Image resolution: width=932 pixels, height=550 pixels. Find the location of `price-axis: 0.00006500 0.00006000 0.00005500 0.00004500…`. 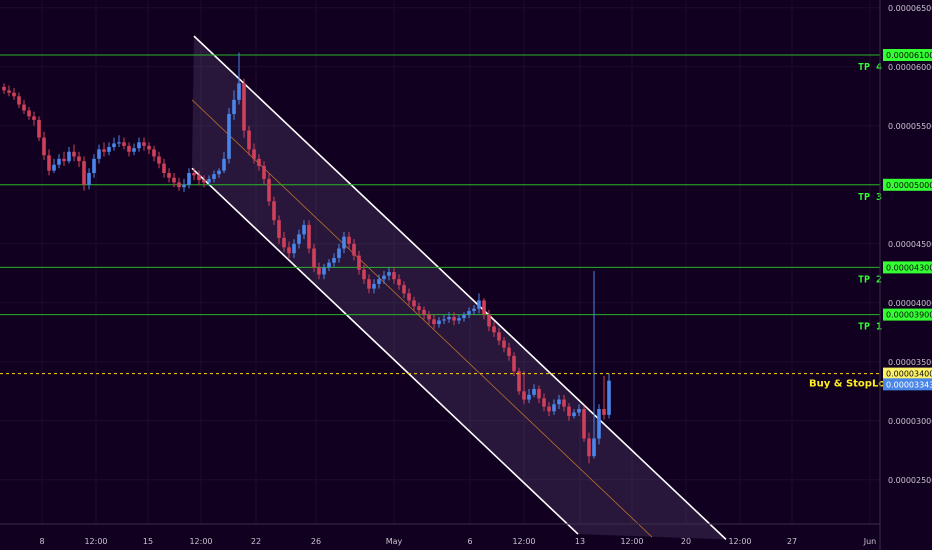

price-axis: 0.00006500 0.00006000 0.00005500 0.00004500… is located at coordinates (910, 244).